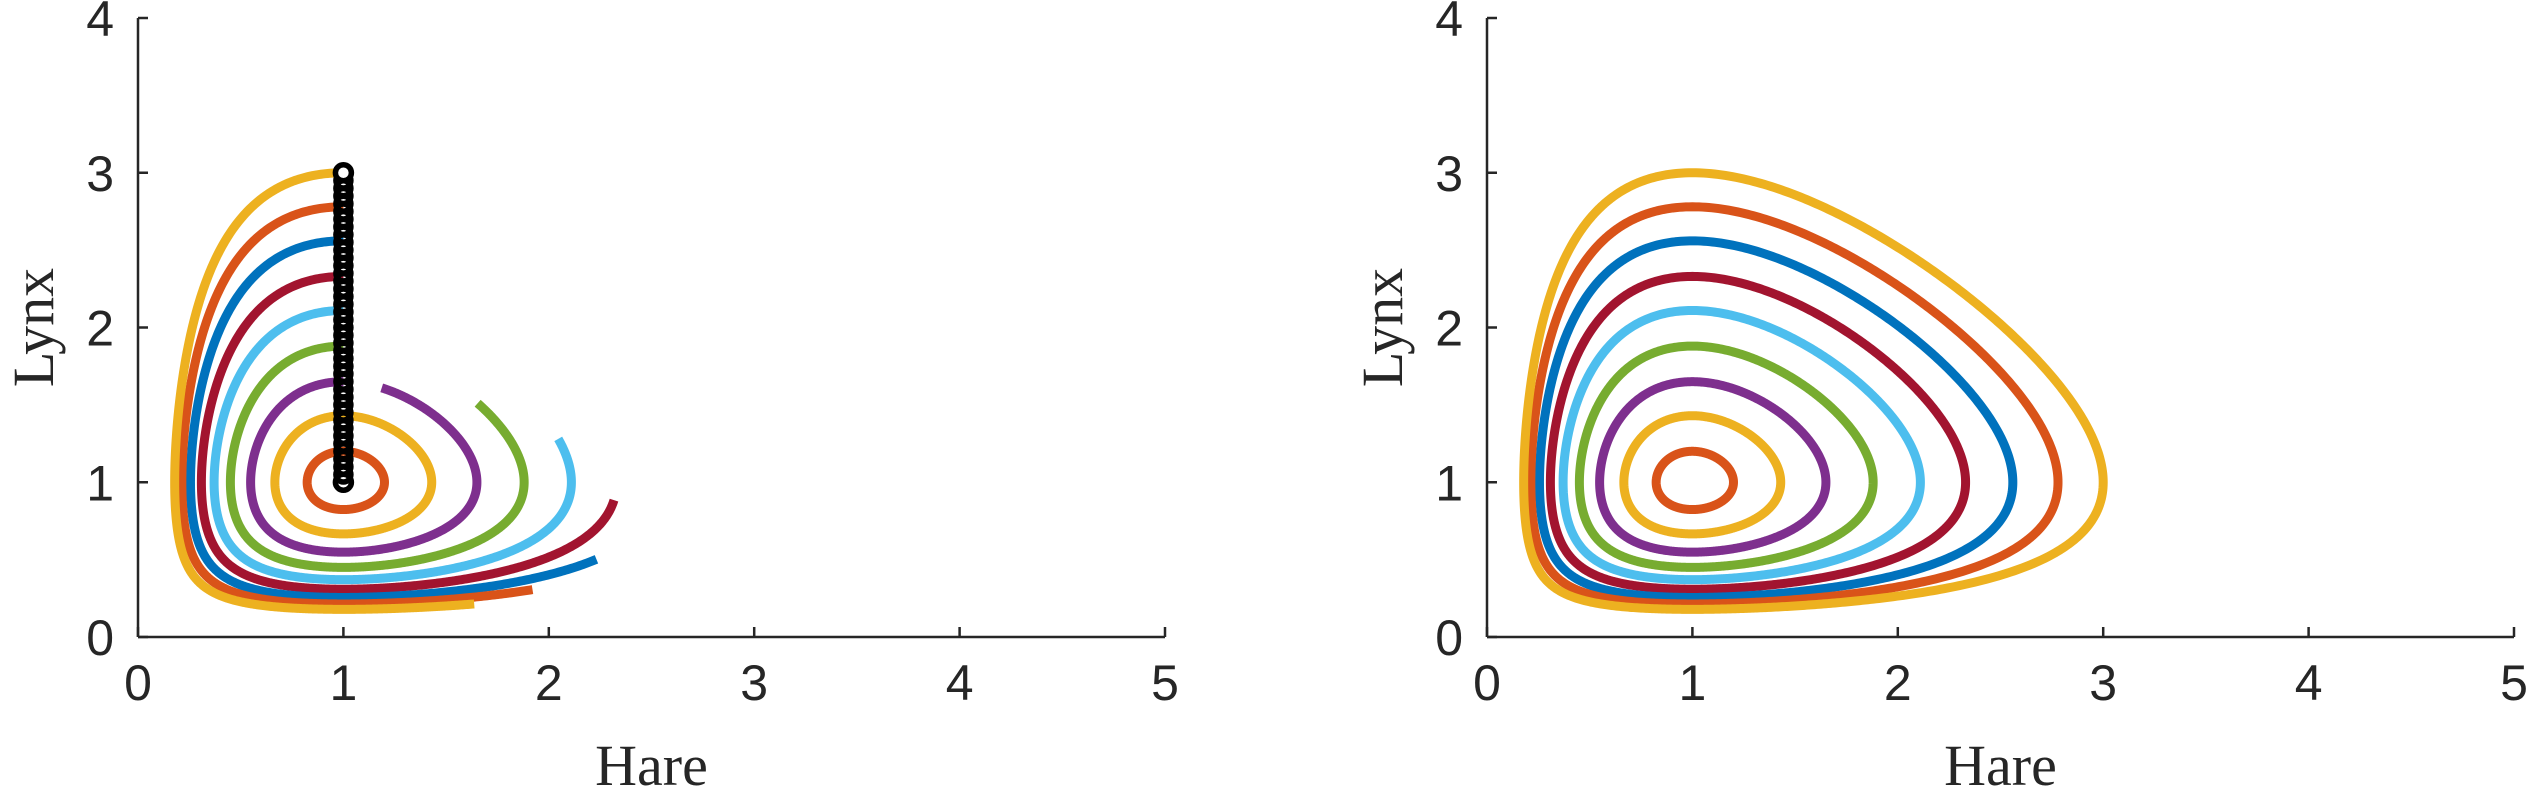 The height and width of the screenshot is (793, 2531). Describe the element at coordinates (754, 683) in the screenshot. I see `left-x-tick-label: 3` at that location.